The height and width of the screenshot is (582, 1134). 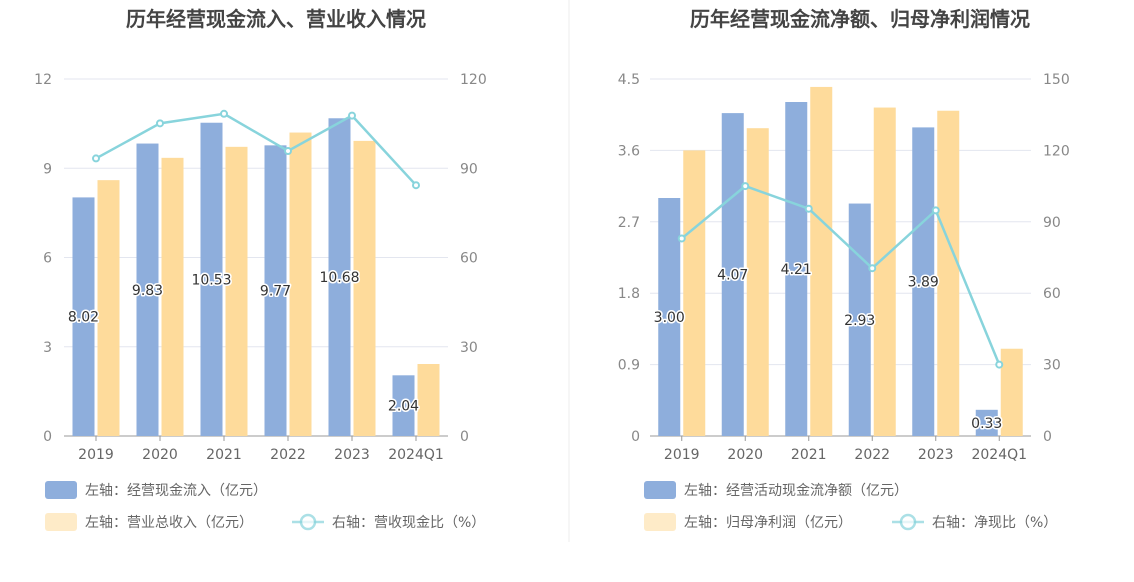 I want to click on left-axis-tick-label: 1.8, so click(x=629, y=294).